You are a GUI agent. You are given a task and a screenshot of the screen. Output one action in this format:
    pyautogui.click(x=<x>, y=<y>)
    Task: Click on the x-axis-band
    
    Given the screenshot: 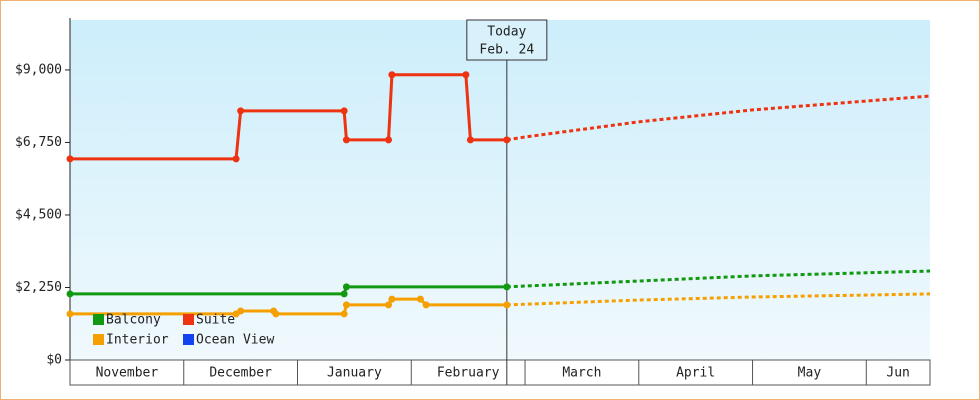 What is the action you would take?
    pyautogui.click(x=500, y=372)
    